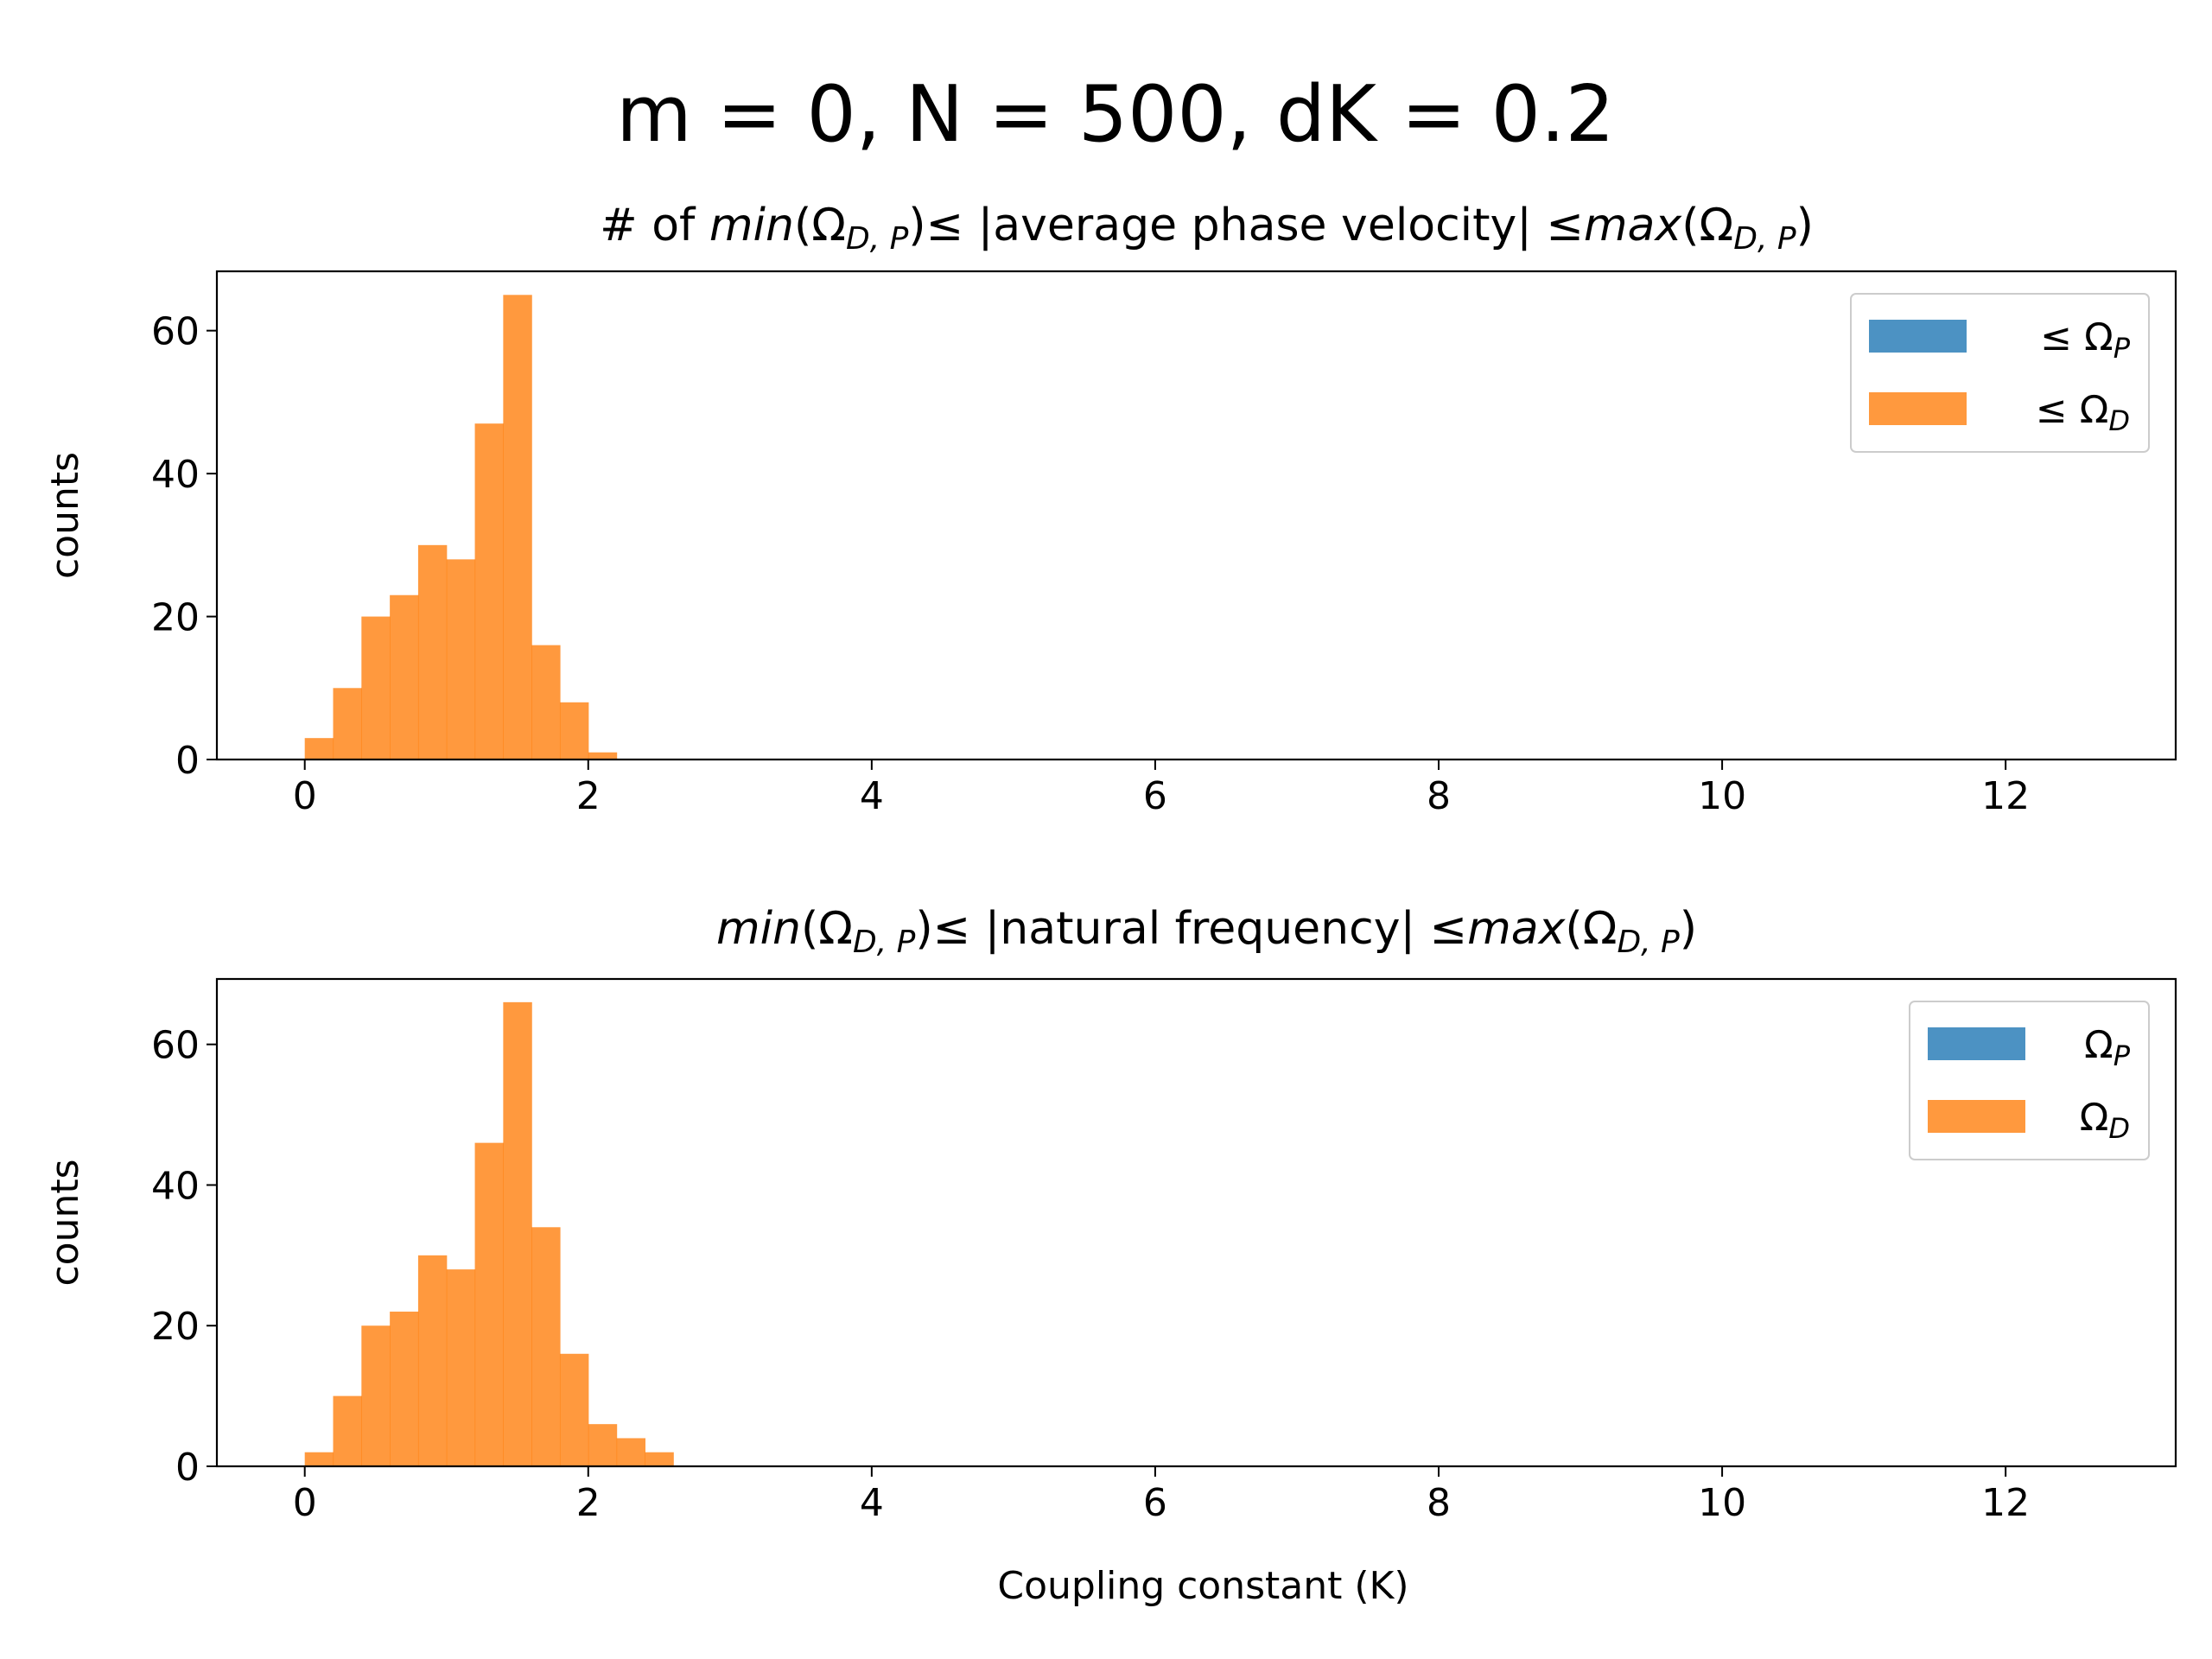 The image size is (2212, 1659). I want to click on legend: ≤ ΩP ≤ ΩD, so click(2000, 373).